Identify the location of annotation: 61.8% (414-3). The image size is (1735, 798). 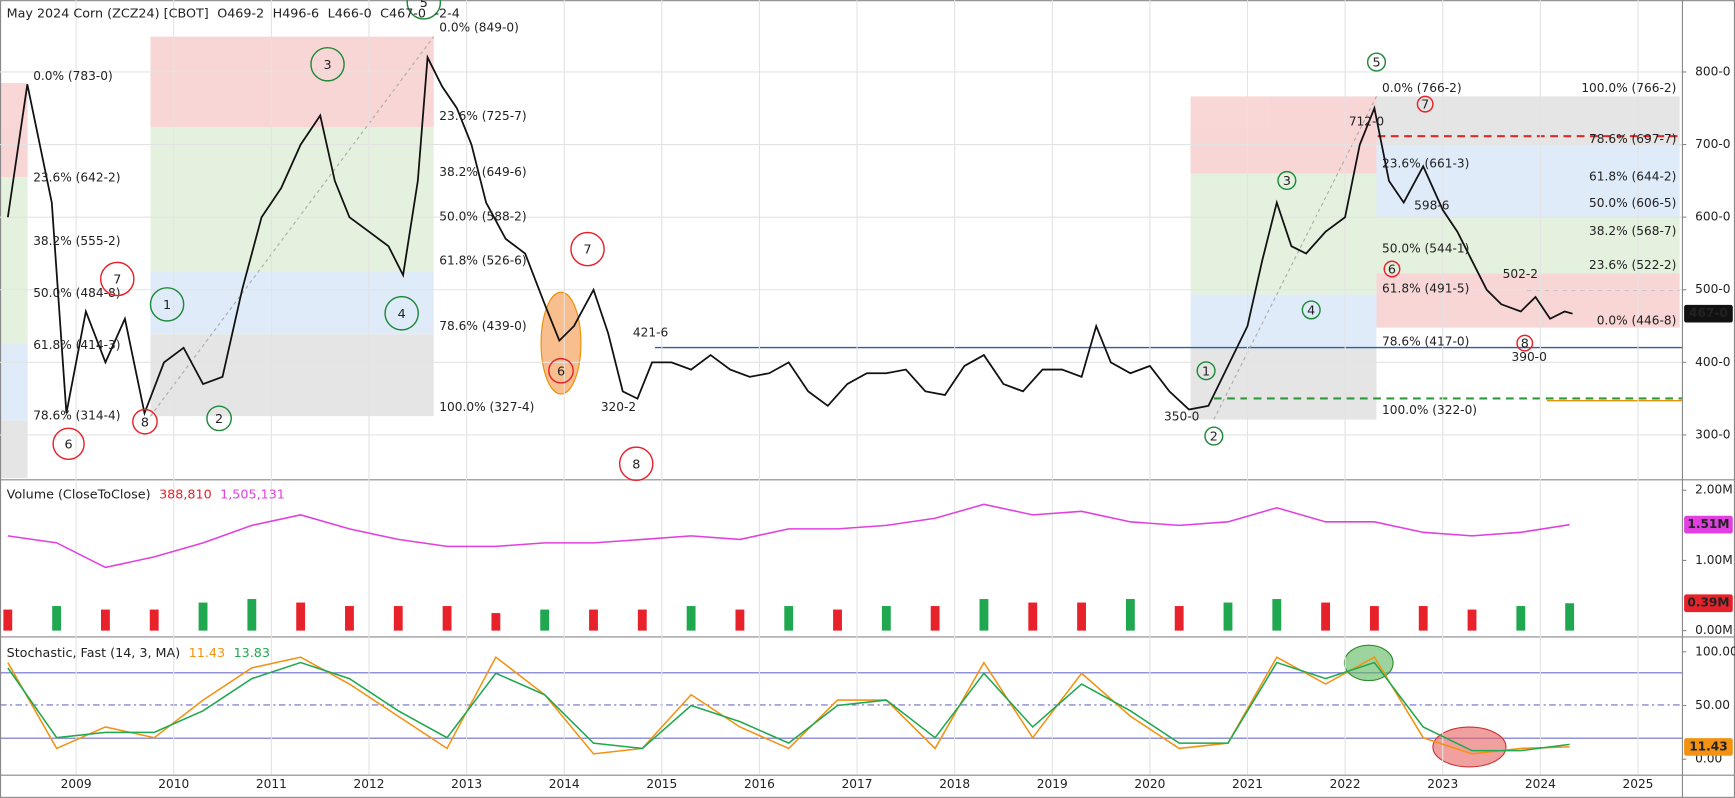
(76, 345).